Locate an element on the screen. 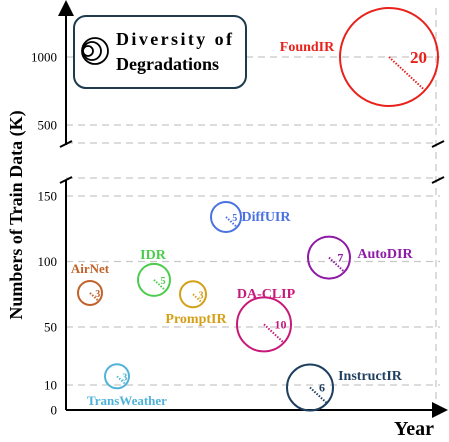 The height and width of the screenshot is (442, 449). bubble-transweather: 3 TransWeather is located at coordinates (127, 385).